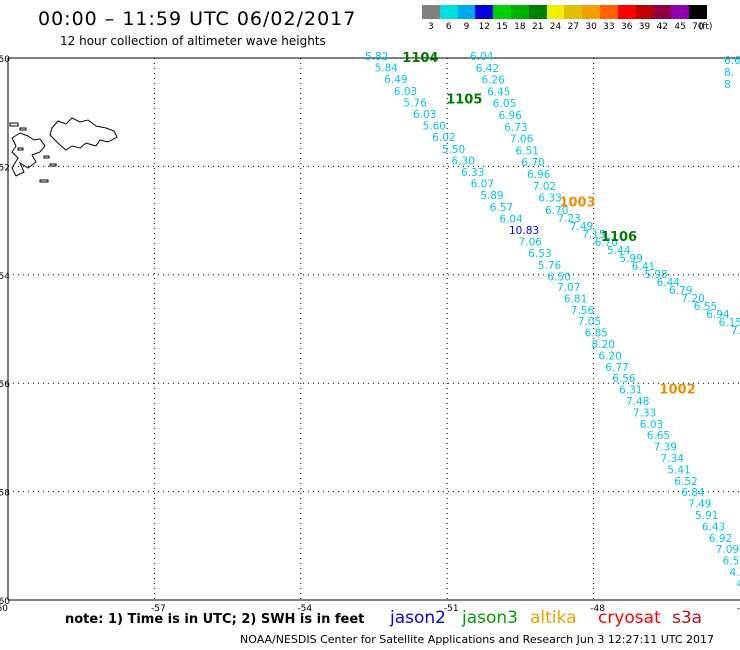 This screenshot has height=650, width=740. What do you see at coordinates (451, 609) in the screenshot?
I see `longitude-tick-label: -51` at bounding box center [451, 609].